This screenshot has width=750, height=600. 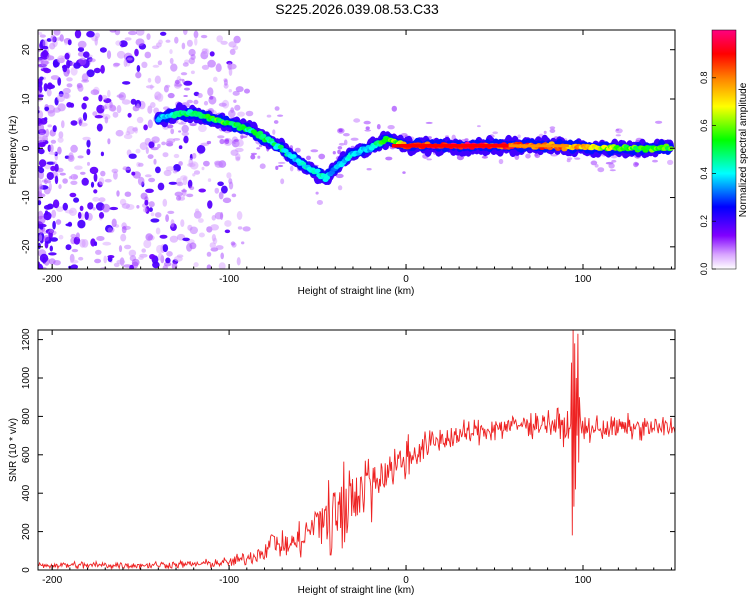 What do you see at coordinates (724, 149) in the screenshot?
I see `colorbar-frame` at bounding box center [724, 149].